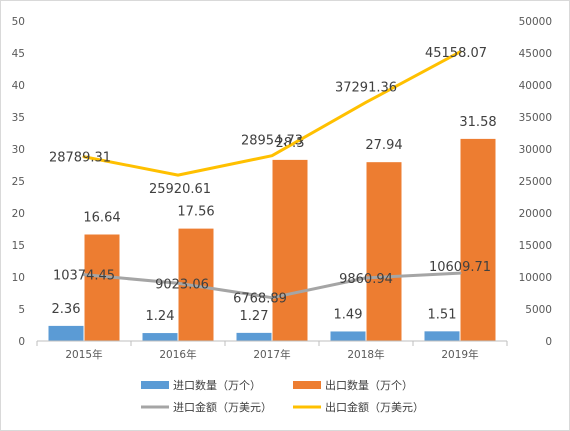 Image resolution: width=570 pixels, height=431 pixels. What do you see at coordinates (535, 214) in the screenshot?
I see `y-right-tick-label: 20000` at bounding box center [535, 214].